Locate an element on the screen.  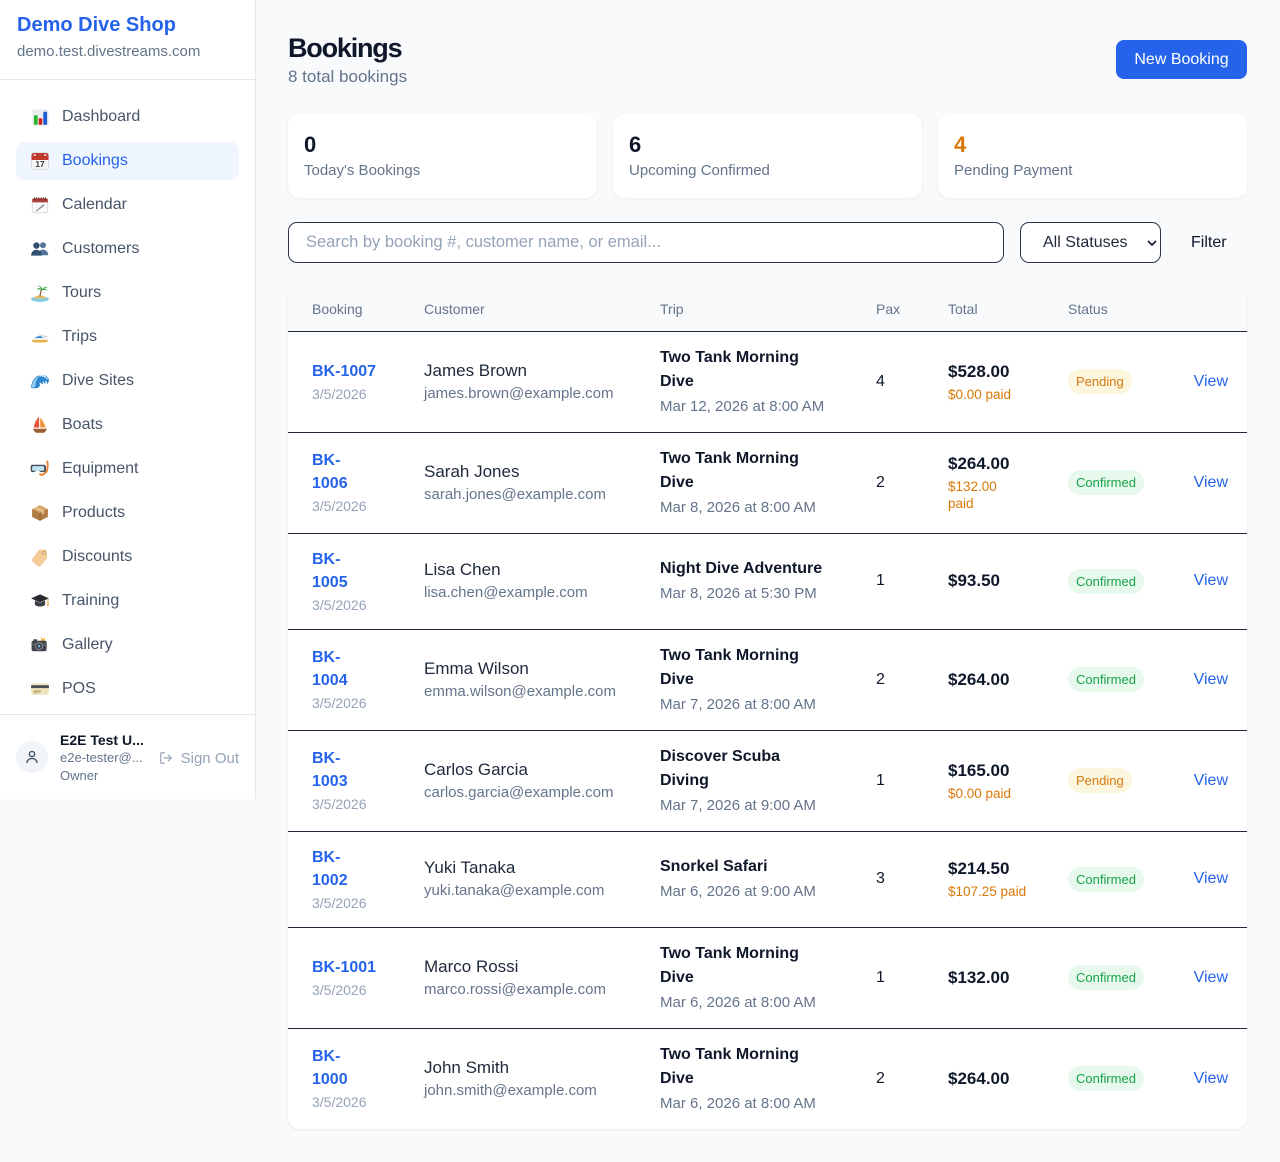
svg-text: 17 is located at coordinates (40, 164).